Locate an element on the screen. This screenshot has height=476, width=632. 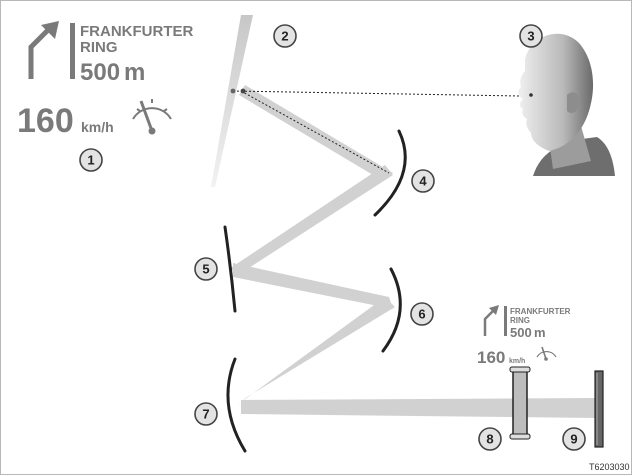
hud-display-large: FRANKFURTER RING 500 m 160 km/h is located at coordinates (105, 80).